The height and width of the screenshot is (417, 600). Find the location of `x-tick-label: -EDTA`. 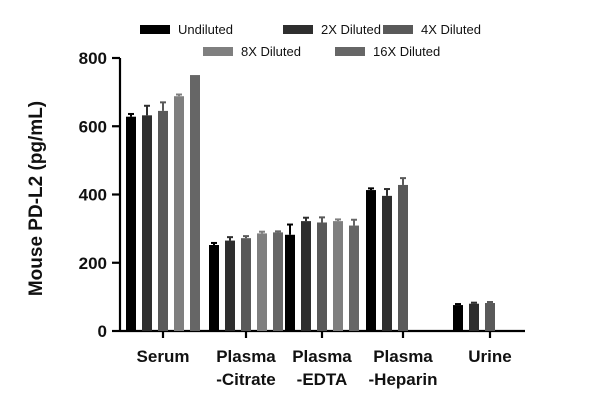

x-tick-label: -EDTA is located at coordinates (322, 379).